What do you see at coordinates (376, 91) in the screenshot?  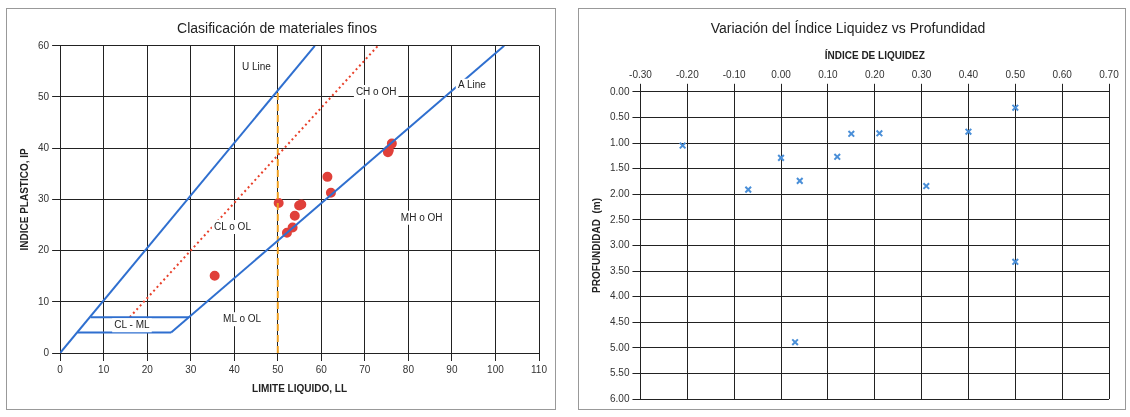 I see `annotation: CH o OH` at bounding box center [376, 91].